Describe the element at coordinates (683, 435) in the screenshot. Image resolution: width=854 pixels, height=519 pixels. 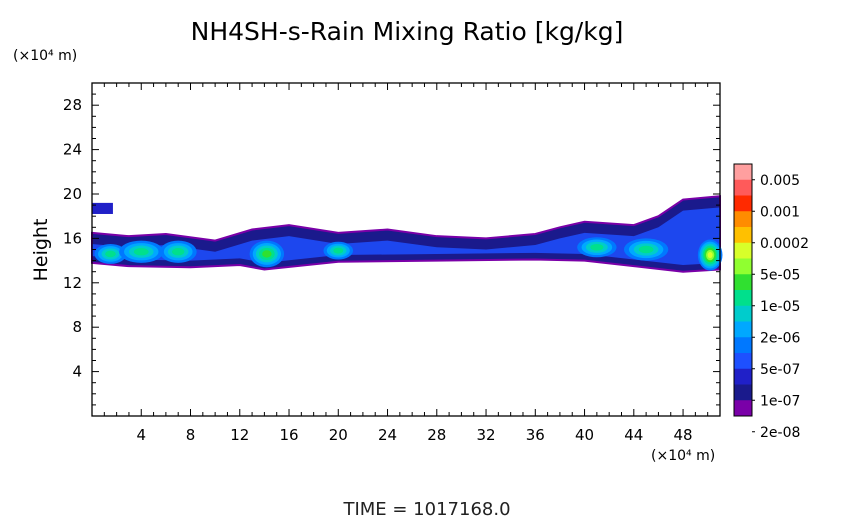
I see `x-tick-label: 48` at that location.